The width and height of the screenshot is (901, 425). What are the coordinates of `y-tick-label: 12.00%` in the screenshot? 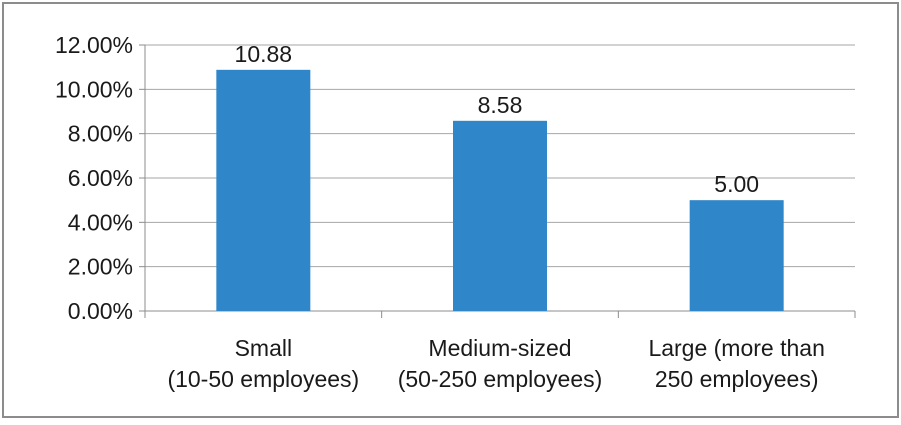 It's located at (94, 45).